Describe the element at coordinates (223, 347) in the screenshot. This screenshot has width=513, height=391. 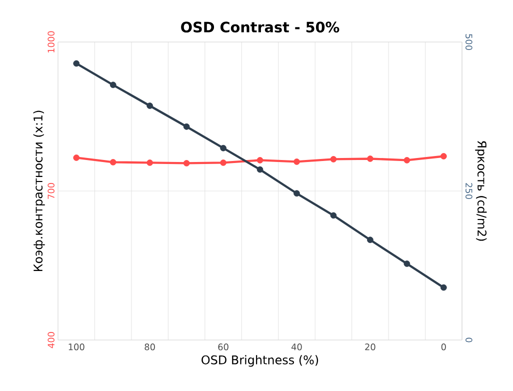
I see `x-tick-label: 60` at that location.